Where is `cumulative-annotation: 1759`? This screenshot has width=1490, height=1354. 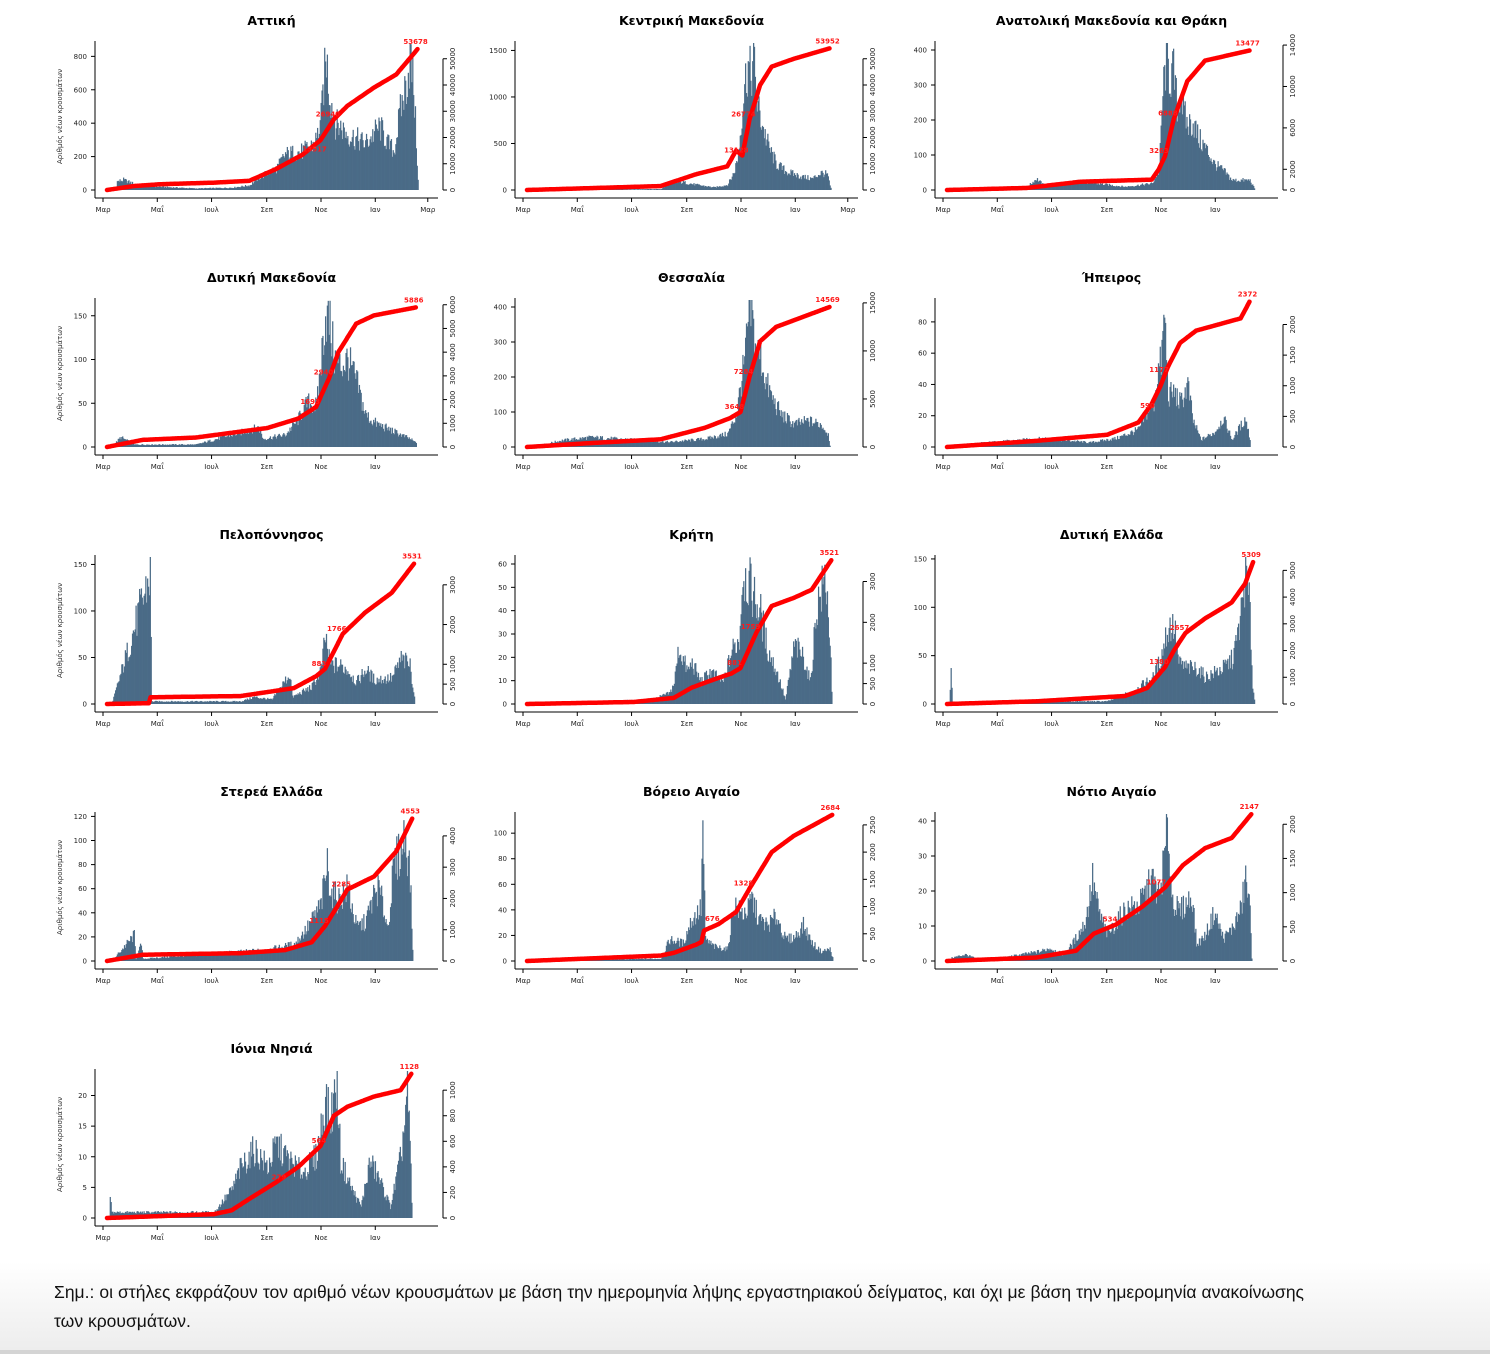 cumulative-annotation: 1759 is located at coordinates (751, 627).